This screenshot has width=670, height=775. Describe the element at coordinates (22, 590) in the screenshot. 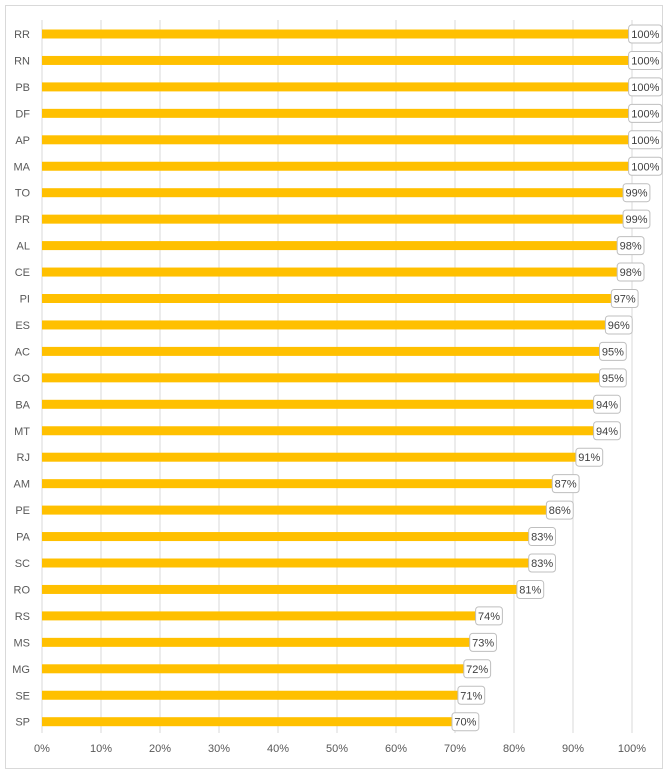

I see `category-label: RO` at that location.